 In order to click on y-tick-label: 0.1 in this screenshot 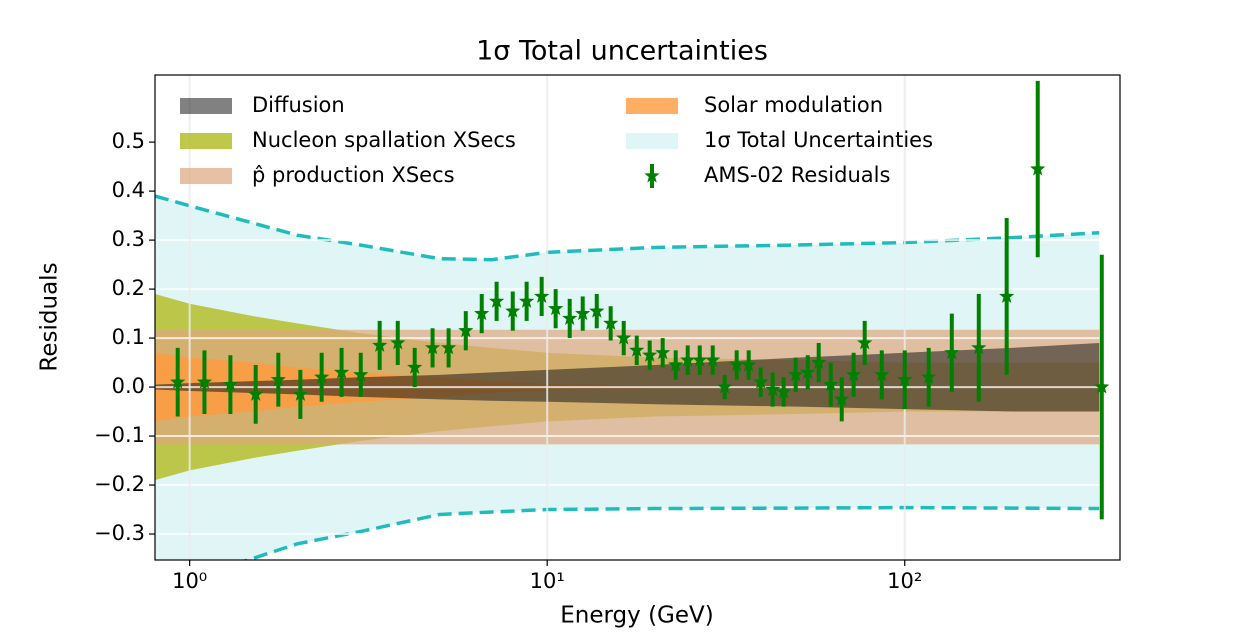, I will do `click(128, 337)`.